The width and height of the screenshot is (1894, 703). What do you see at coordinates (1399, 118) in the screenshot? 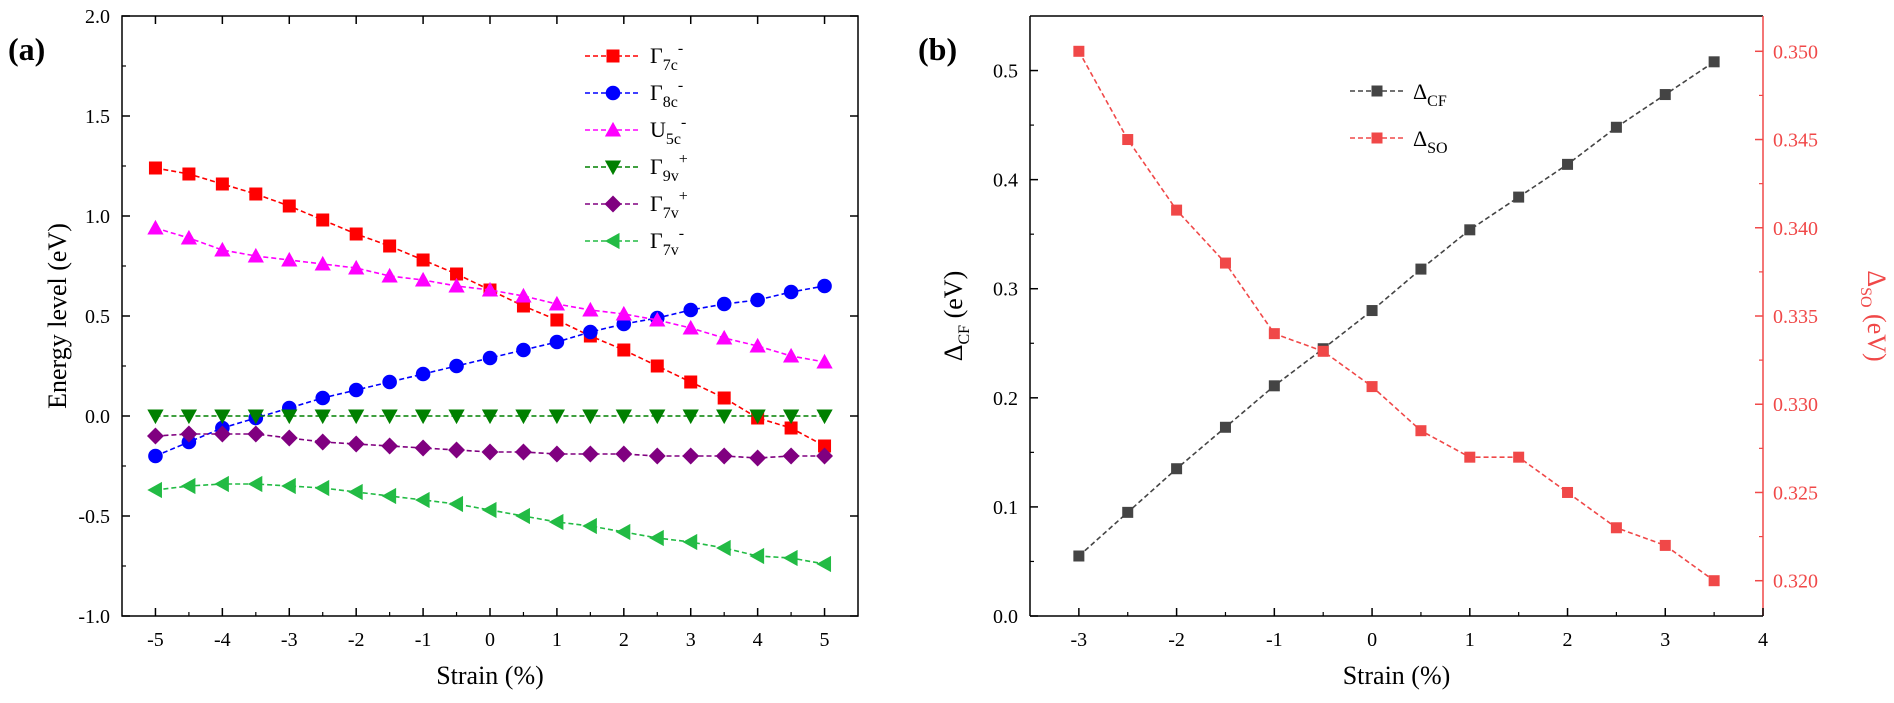
I see `legend: ΔCF ΔSO` at bounding box center [1399, 118].